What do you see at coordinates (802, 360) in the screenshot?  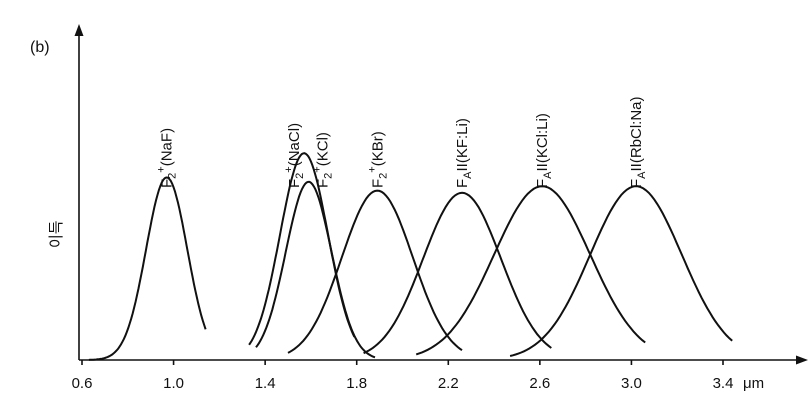 I see `x-axis-arrowhead` at bounding box center [802, 360].